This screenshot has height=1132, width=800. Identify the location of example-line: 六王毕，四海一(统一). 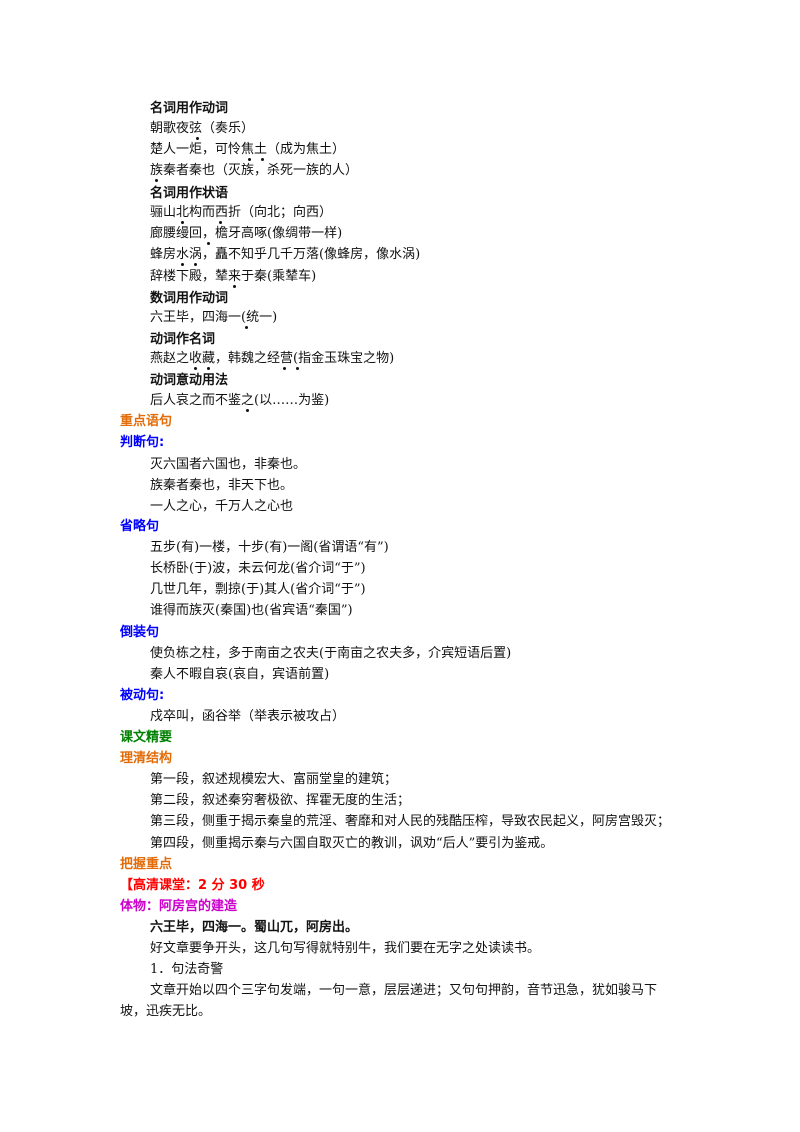
(214, 317).